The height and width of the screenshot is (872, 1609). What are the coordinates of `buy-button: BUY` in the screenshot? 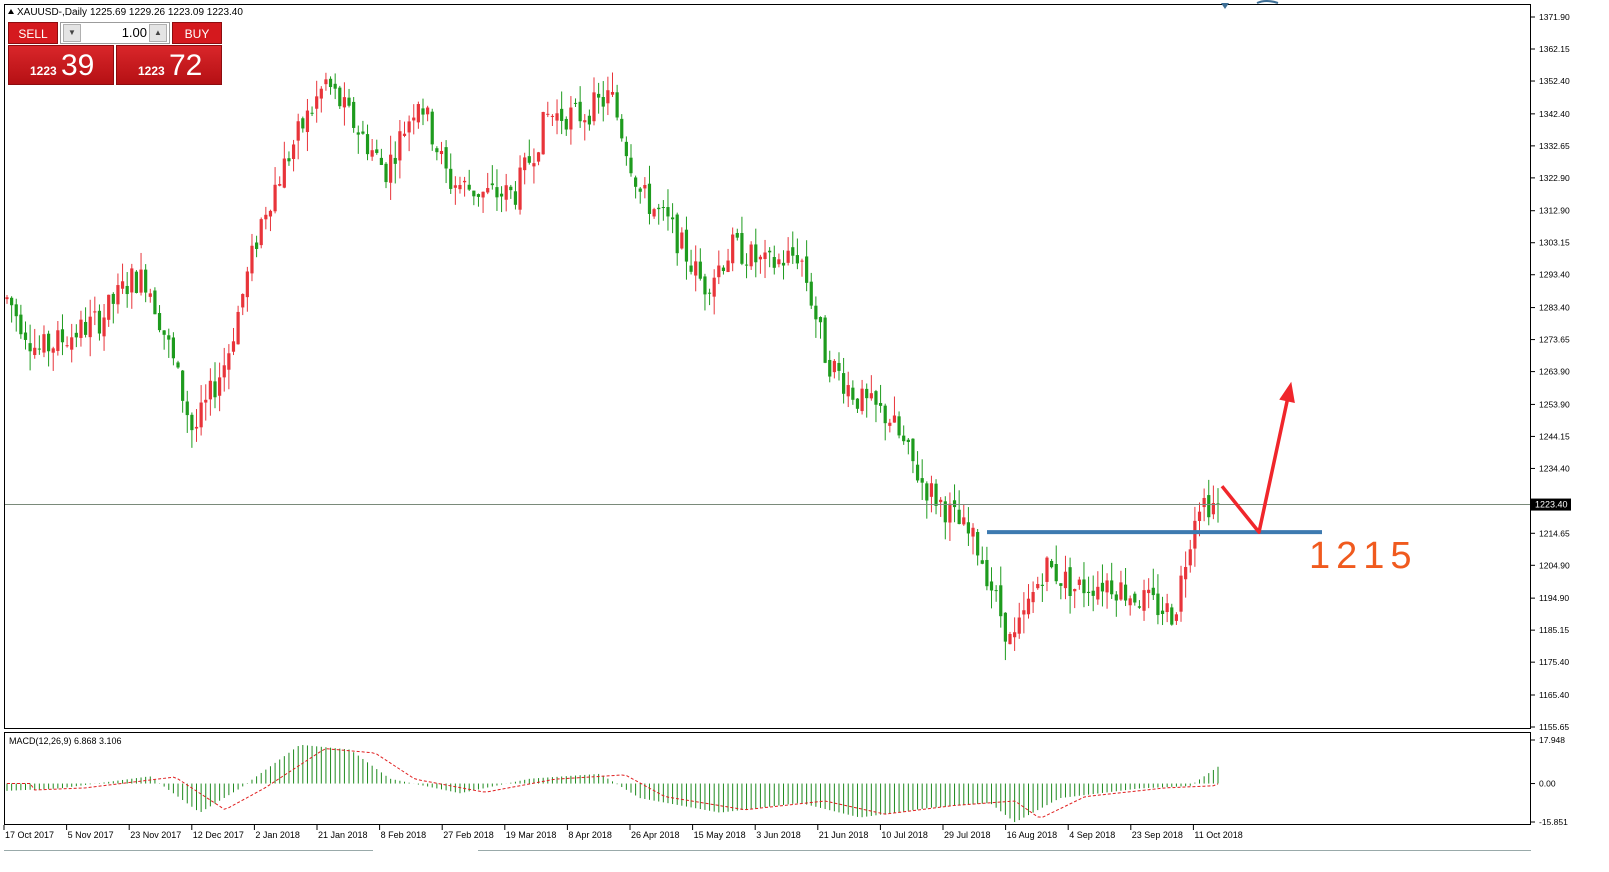 It's located at (197, 33).